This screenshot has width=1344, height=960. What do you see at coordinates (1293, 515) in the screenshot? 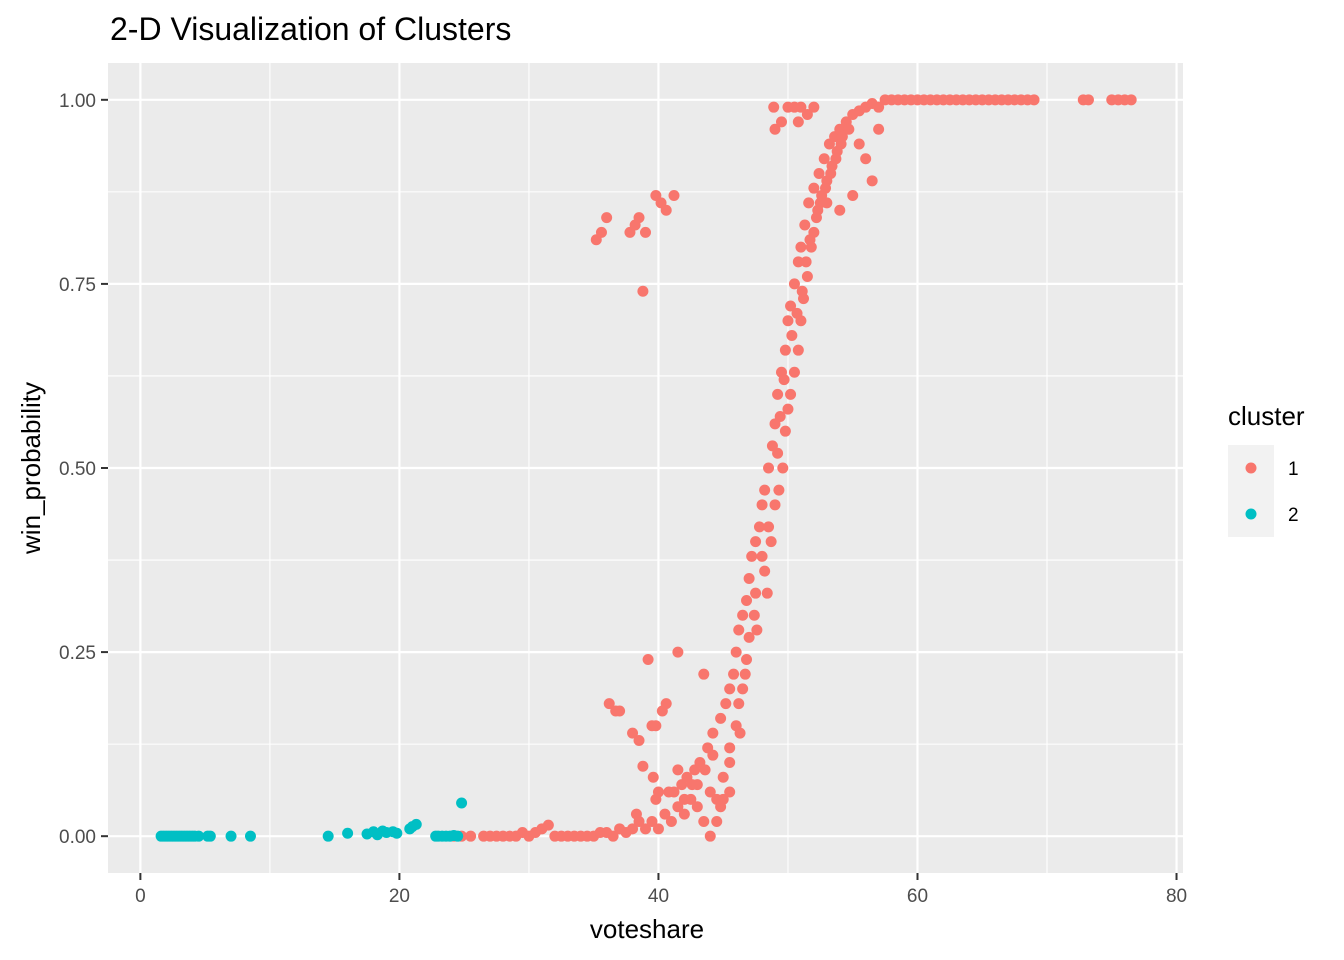
I see `legend-label-2: 2` at bounding box center [1293, 515].